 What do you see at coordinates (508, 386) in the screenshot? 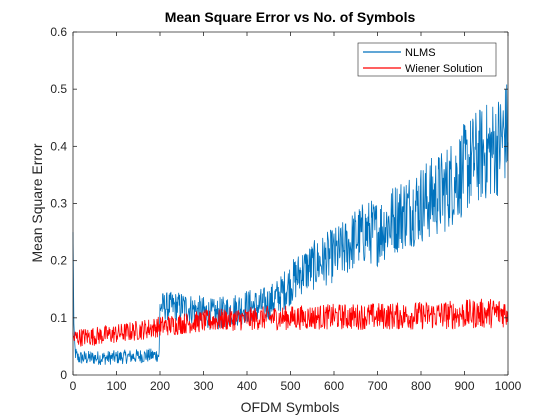
I see `x-tick-label: 1000` at bounding box center [508, 386].